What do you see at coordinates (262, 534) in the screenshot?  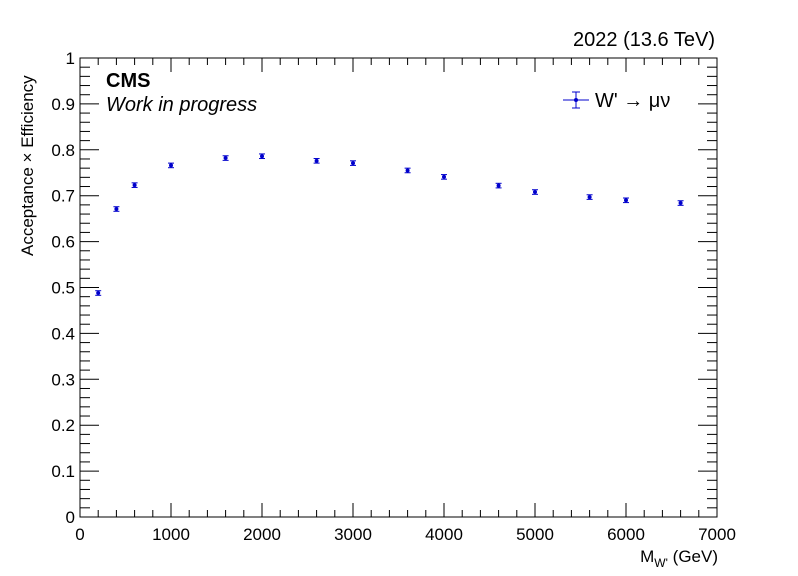 I see `x-tick-label: 2000` at bounding box center [262, 534].